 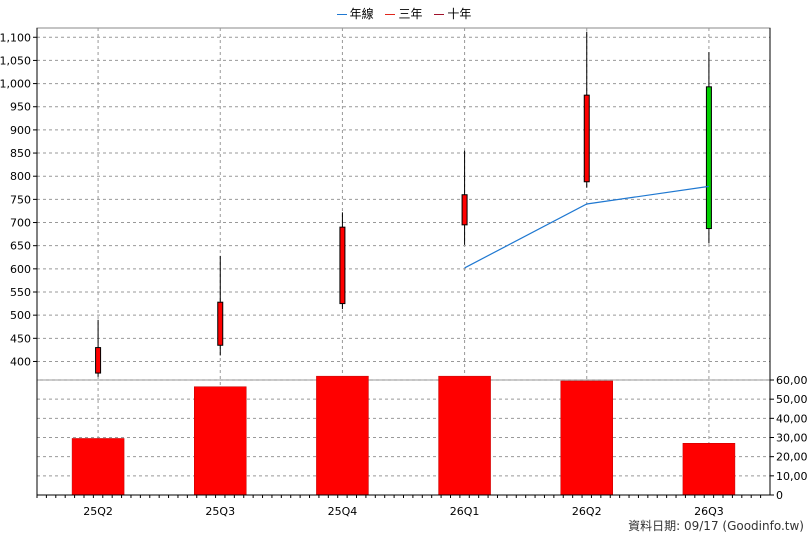 I want to click on price-tick-label: 1,100, so click(x=15, y=37).